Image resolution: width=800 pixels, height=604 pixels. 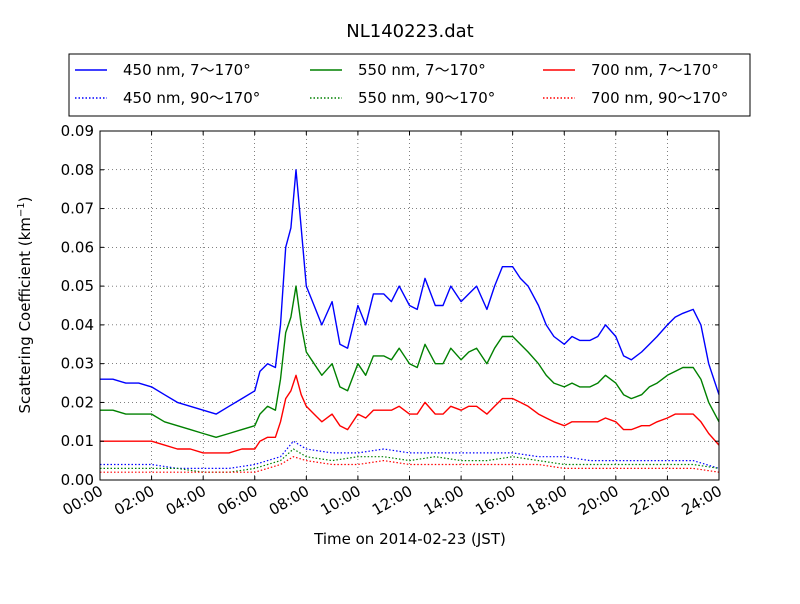 What do you see at coordinates (289, 500) in the screenshot?
I see `x-tick-label: 08:00` at bounding box center [289, 500].